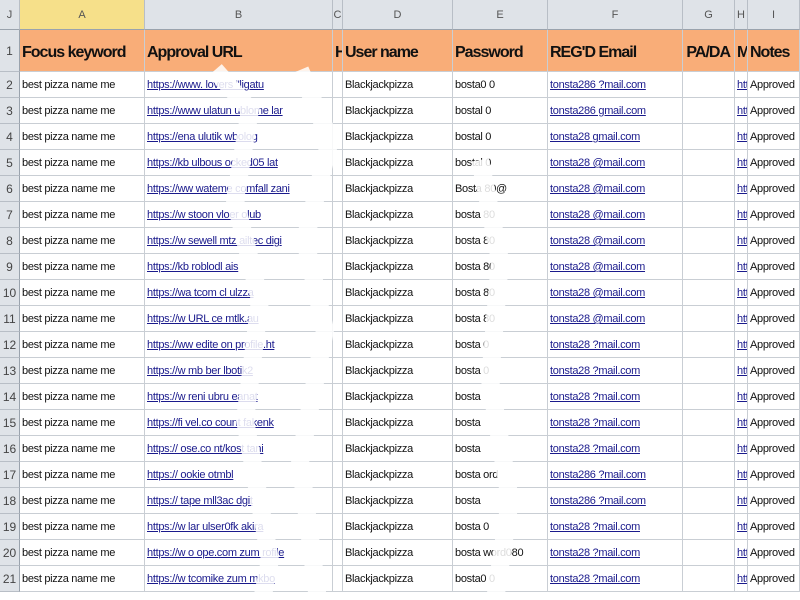 This screenshot has width=800, height=600. I want to click on column-header-d: D, so click(398, 15).